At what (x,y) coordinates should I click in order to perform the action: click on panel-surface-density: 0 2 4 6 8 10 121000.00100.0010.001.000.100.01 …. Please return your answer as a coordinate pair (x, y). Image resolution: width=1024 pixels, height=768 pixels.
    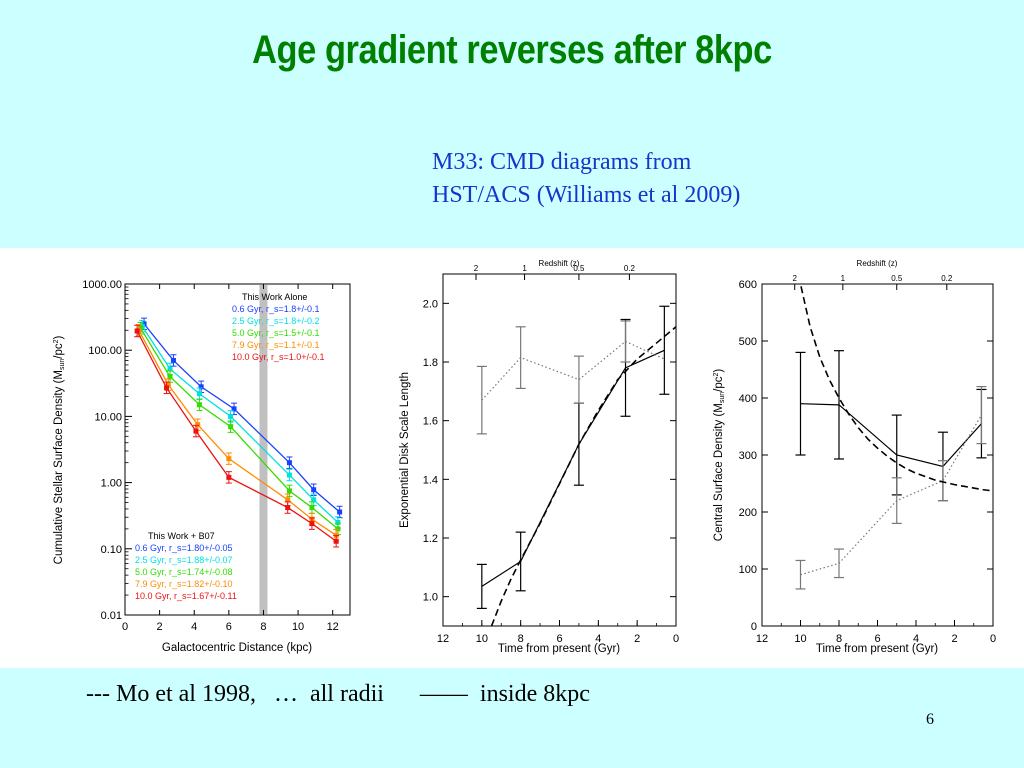
    Looking at the image, I should click on (202, 466).